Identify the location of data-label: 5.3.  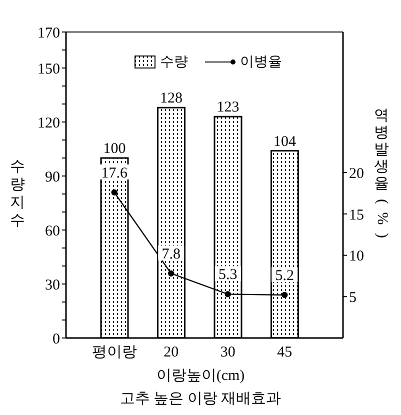
(228, 275).